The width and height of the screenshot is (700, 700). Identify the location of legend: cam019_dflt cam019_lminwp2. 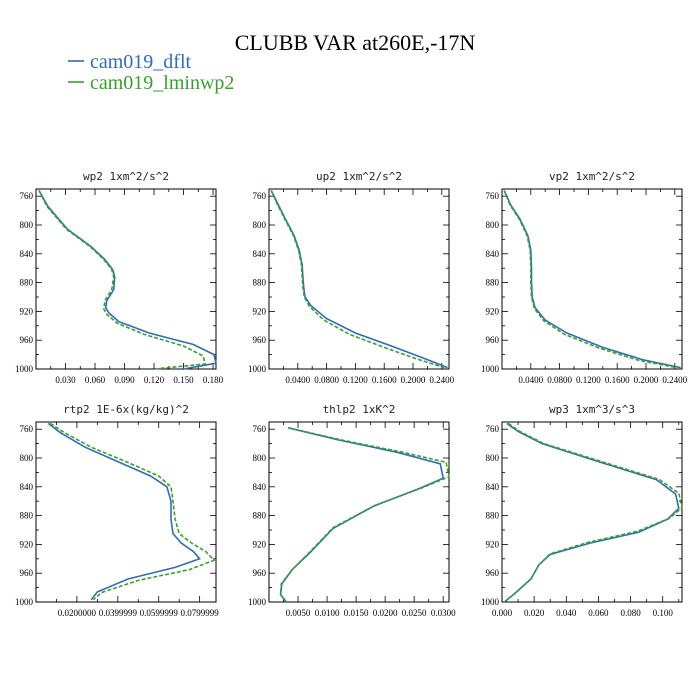
(151, 72).